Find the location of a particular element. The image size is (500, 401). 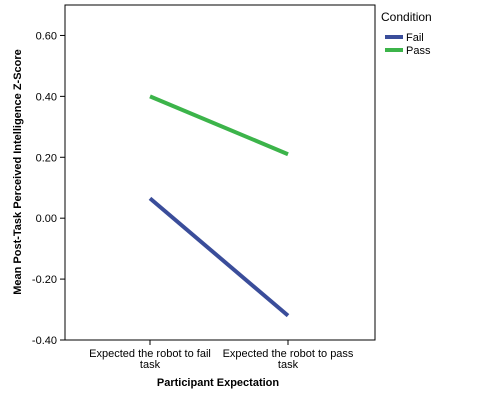

series-line-fail is located at coordinates (219, 257).